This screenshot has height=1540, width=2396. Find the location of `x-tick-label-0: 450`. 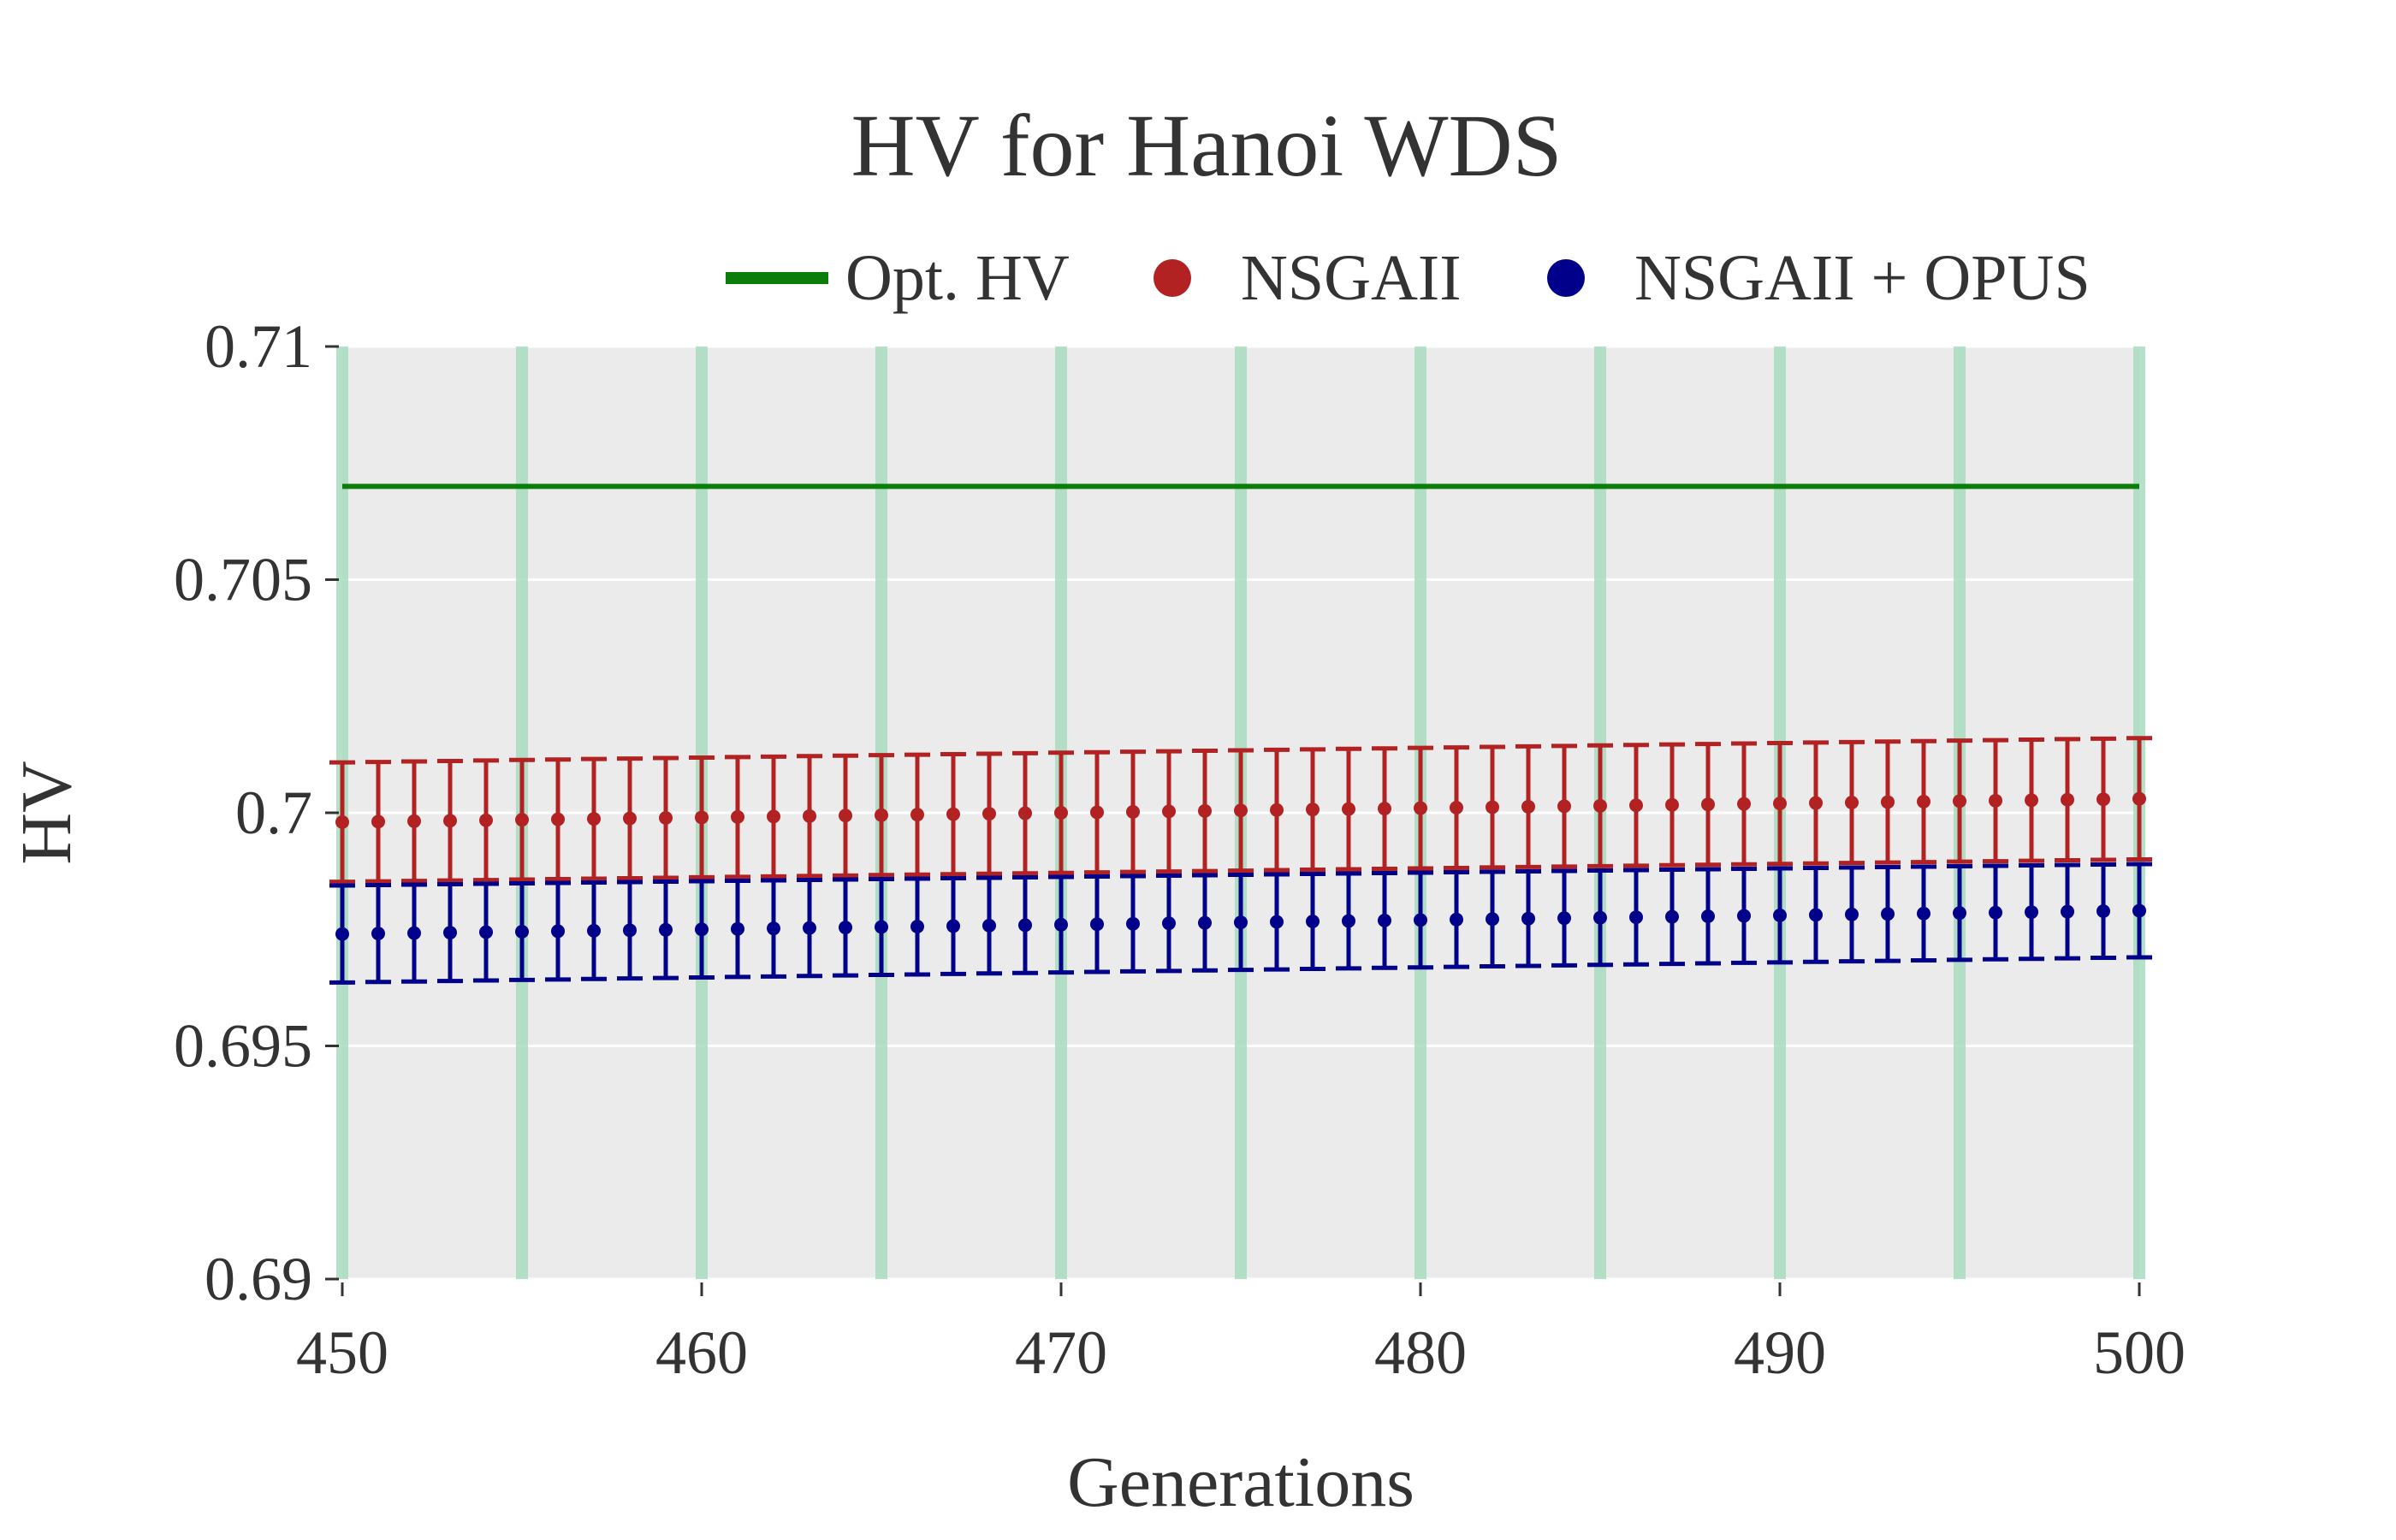

x-tick-label-0: 450 is located at coordinates (342, 1352).